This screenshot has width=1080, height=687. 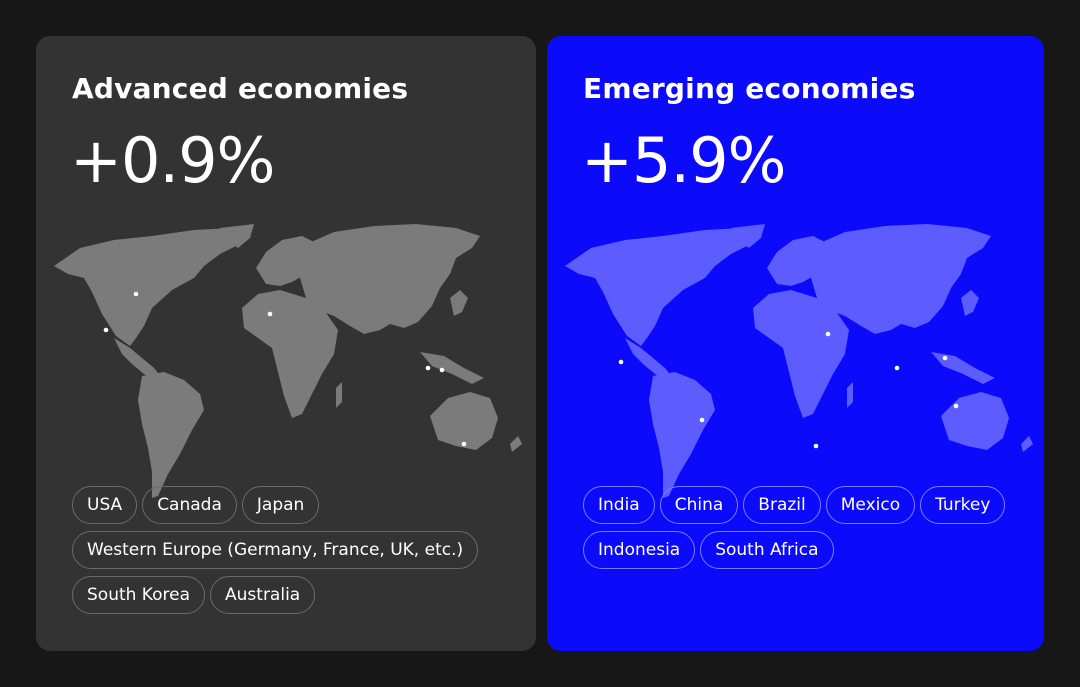 What do you see at coordinates (172, 160) in the screenshot?
I see `growth-value: +0.9%` at bounding box center [172, 160].